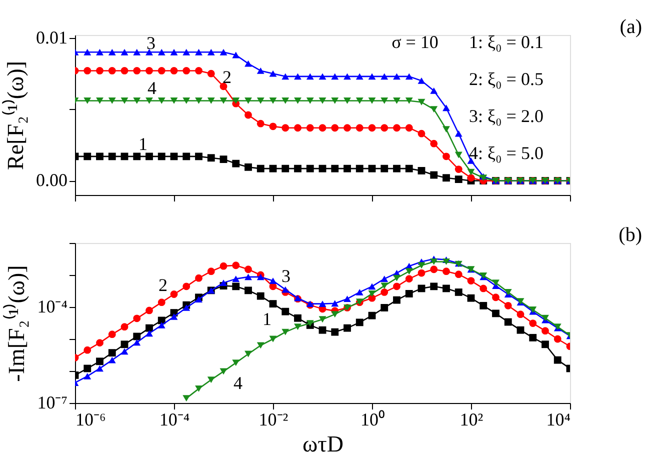  What do you see at coordinates (631, 27) in the screenshot?
I see `text: (a)` at bounding box center [631, 27].